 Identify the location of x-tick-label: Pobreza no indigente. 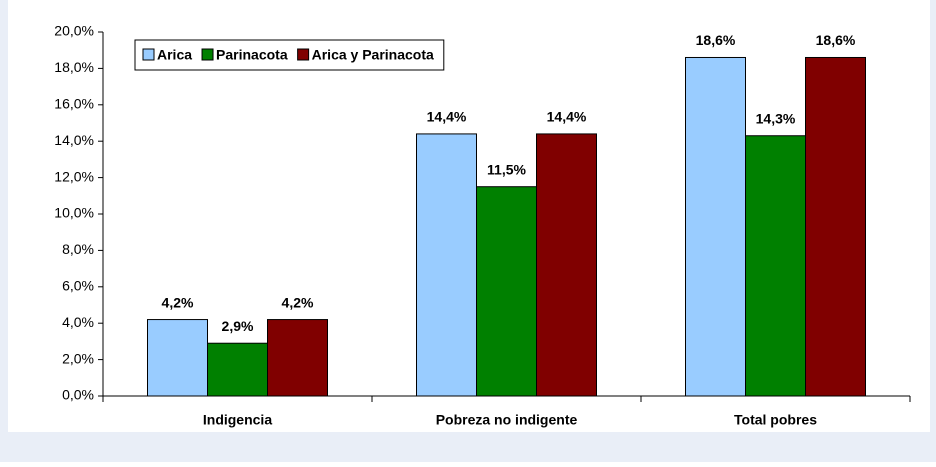
(507, 420).